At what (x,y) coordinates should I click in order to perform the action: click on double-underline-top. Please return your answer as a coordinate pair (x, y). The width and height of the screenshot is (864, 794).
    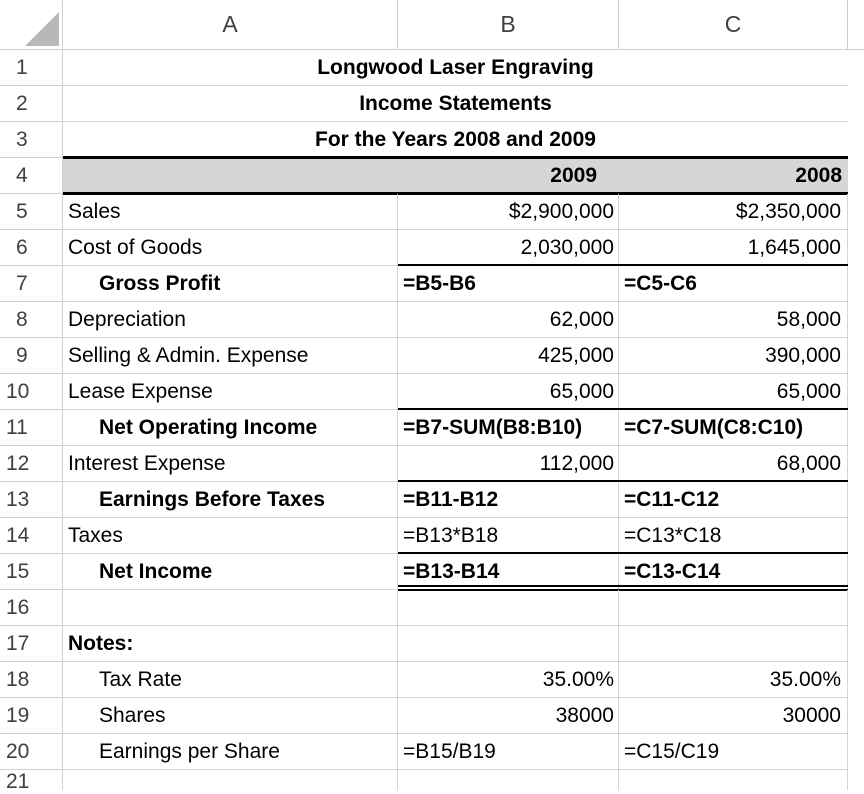
    Looking at the image, I should click on (623, 586).